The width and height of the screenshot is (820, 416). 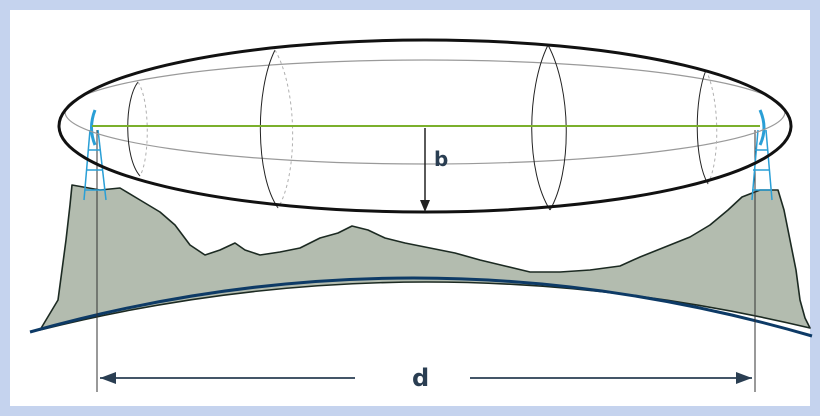 I want to click on clearance-arrowhead, so click(x=425, y=206).